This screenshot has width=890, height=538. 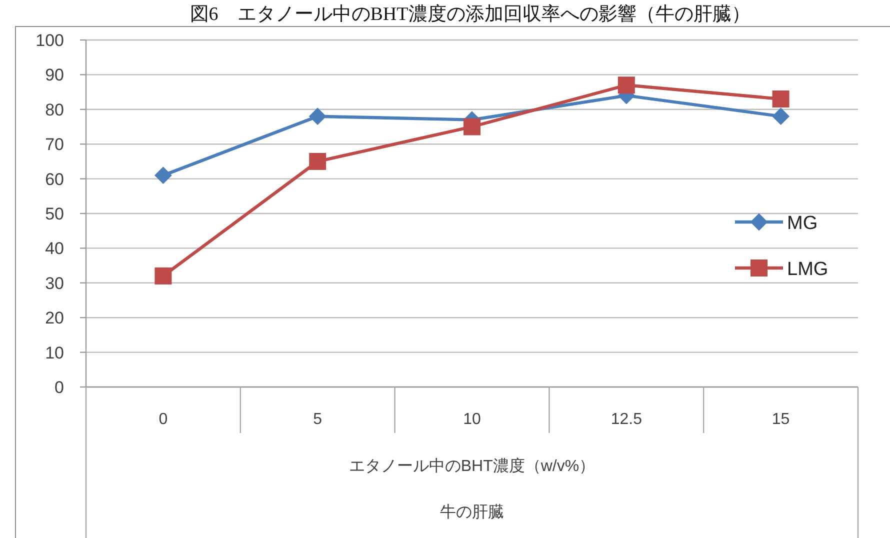 I want to click on y-tick-label: 10, so click(x=54, y=352).